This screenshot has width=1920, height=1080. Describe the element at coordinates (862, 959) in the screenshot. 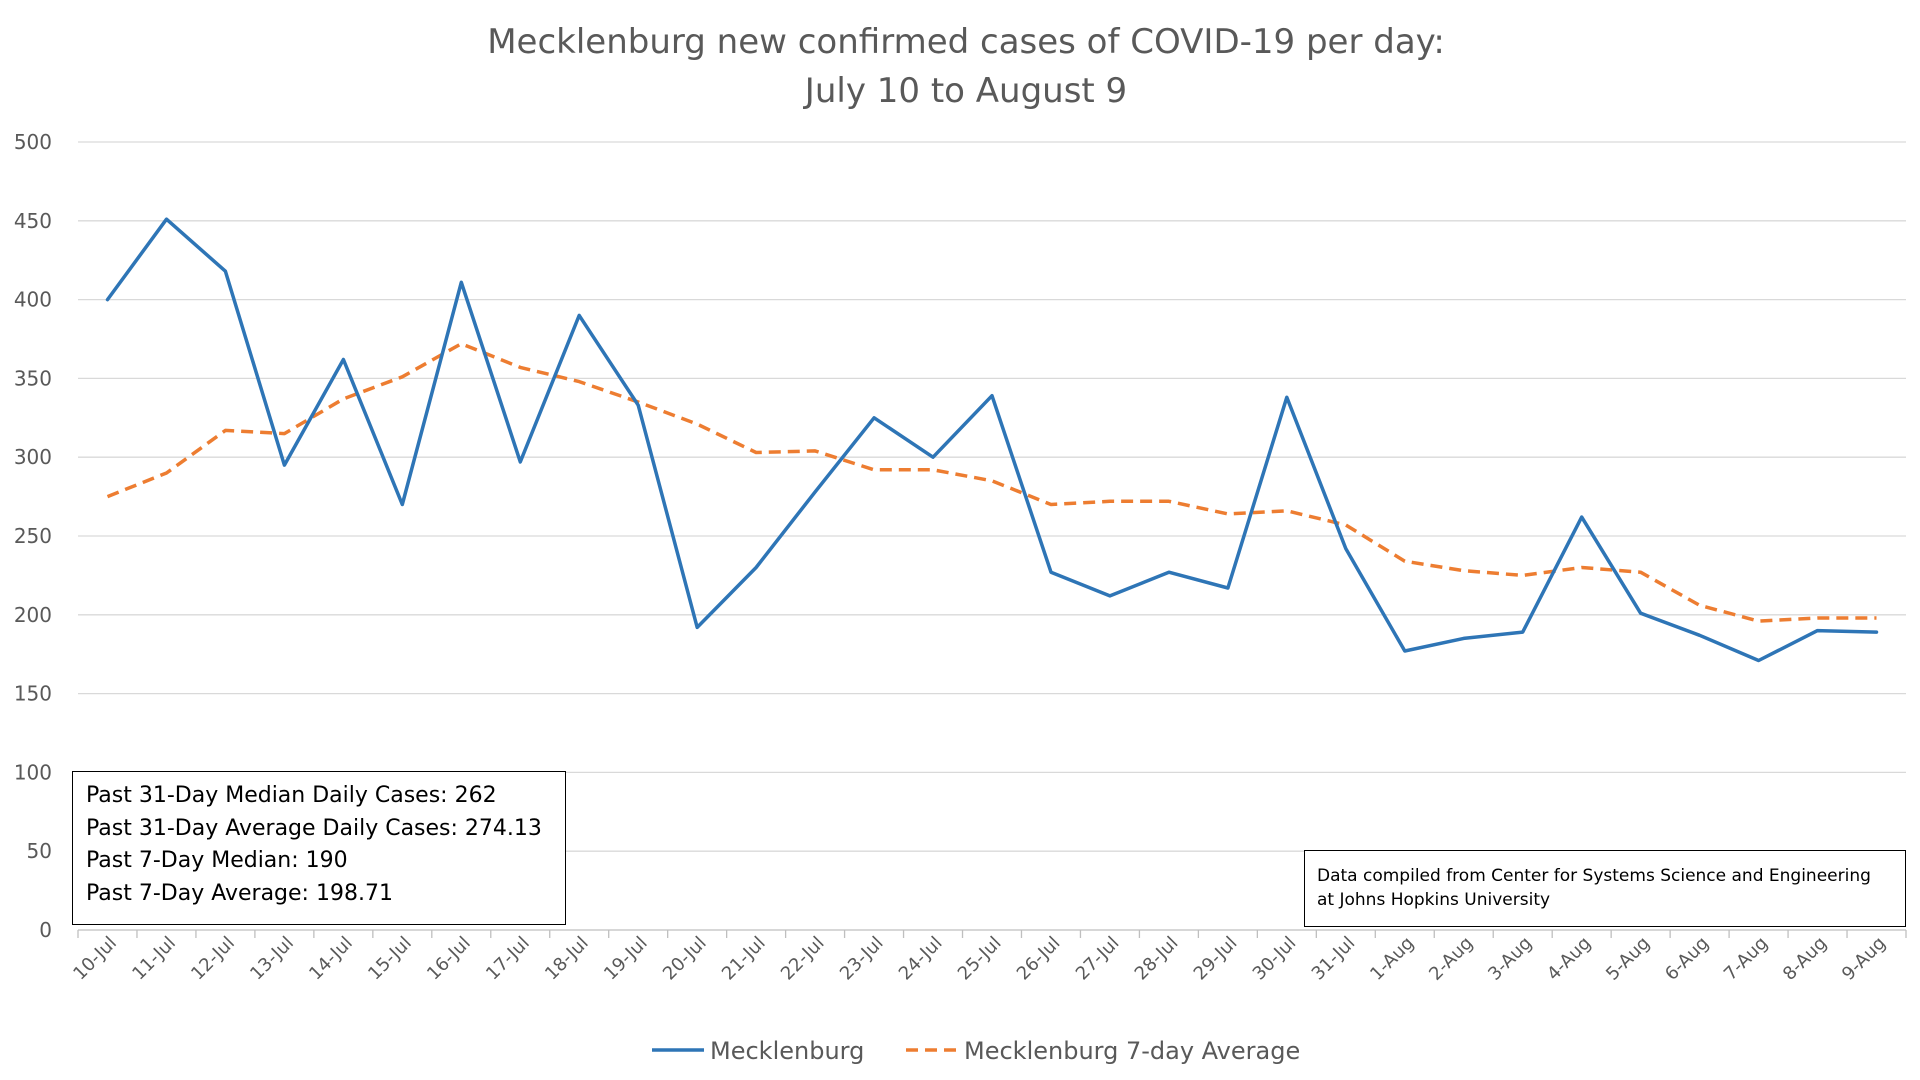

I see `x-tick-label: 23-Jul` at that location.